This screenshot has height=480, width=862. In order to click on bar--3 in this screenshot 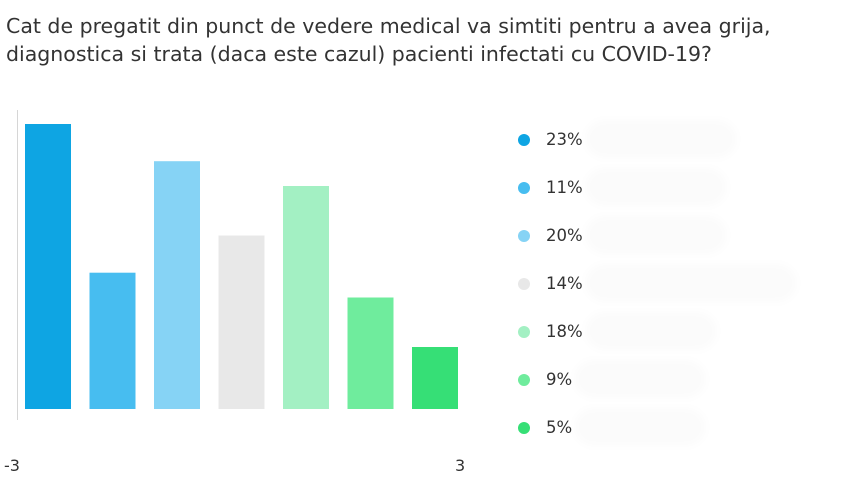, I will do `click(48, 266)`.